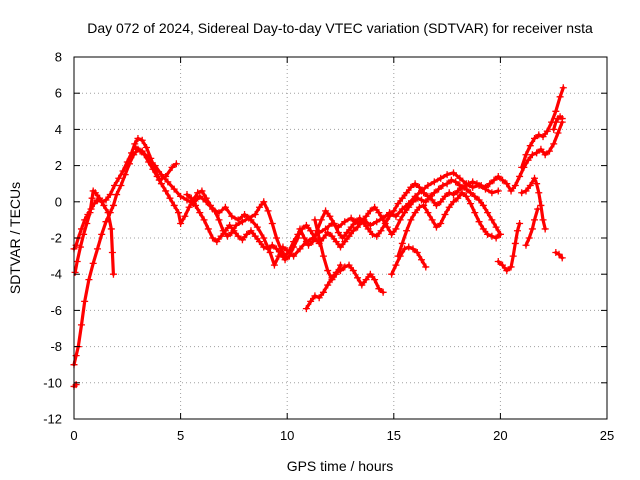 Image resolution: width=640 pixels, height=480 pixels. What do you see at coordinates (340, 466) in the screenshot?
I see `x-axis-label: GPS time / hours` at bounding box center [340, 466].